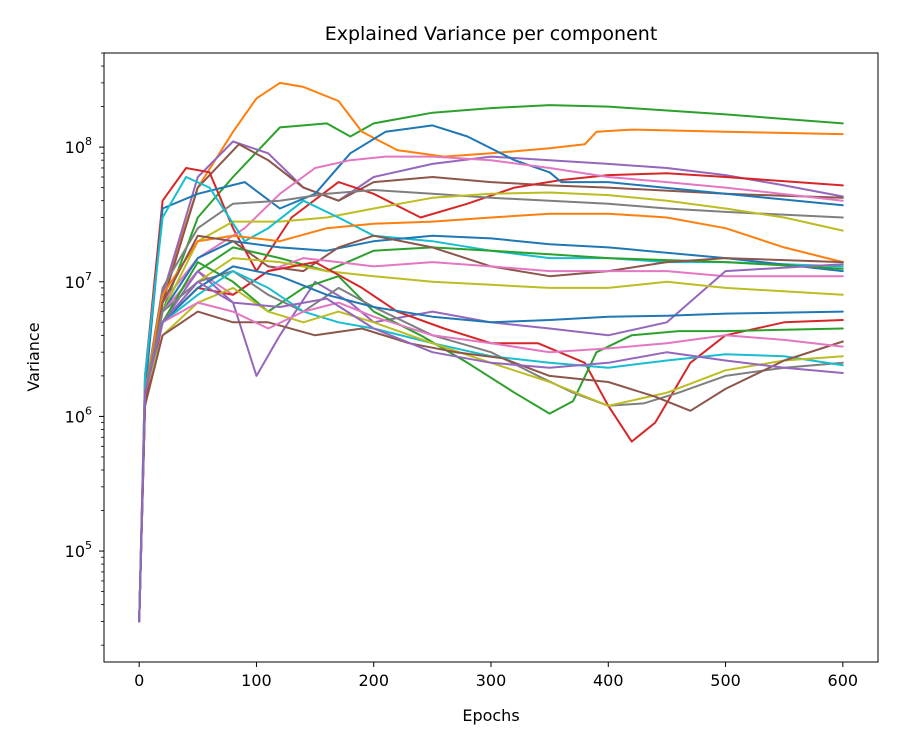 This screenshot has width=900, height=750. What do you see at coordinates (373, 680) in the screenshot?
I see `x-tick-label: 200` at bounding box center [373, 680].